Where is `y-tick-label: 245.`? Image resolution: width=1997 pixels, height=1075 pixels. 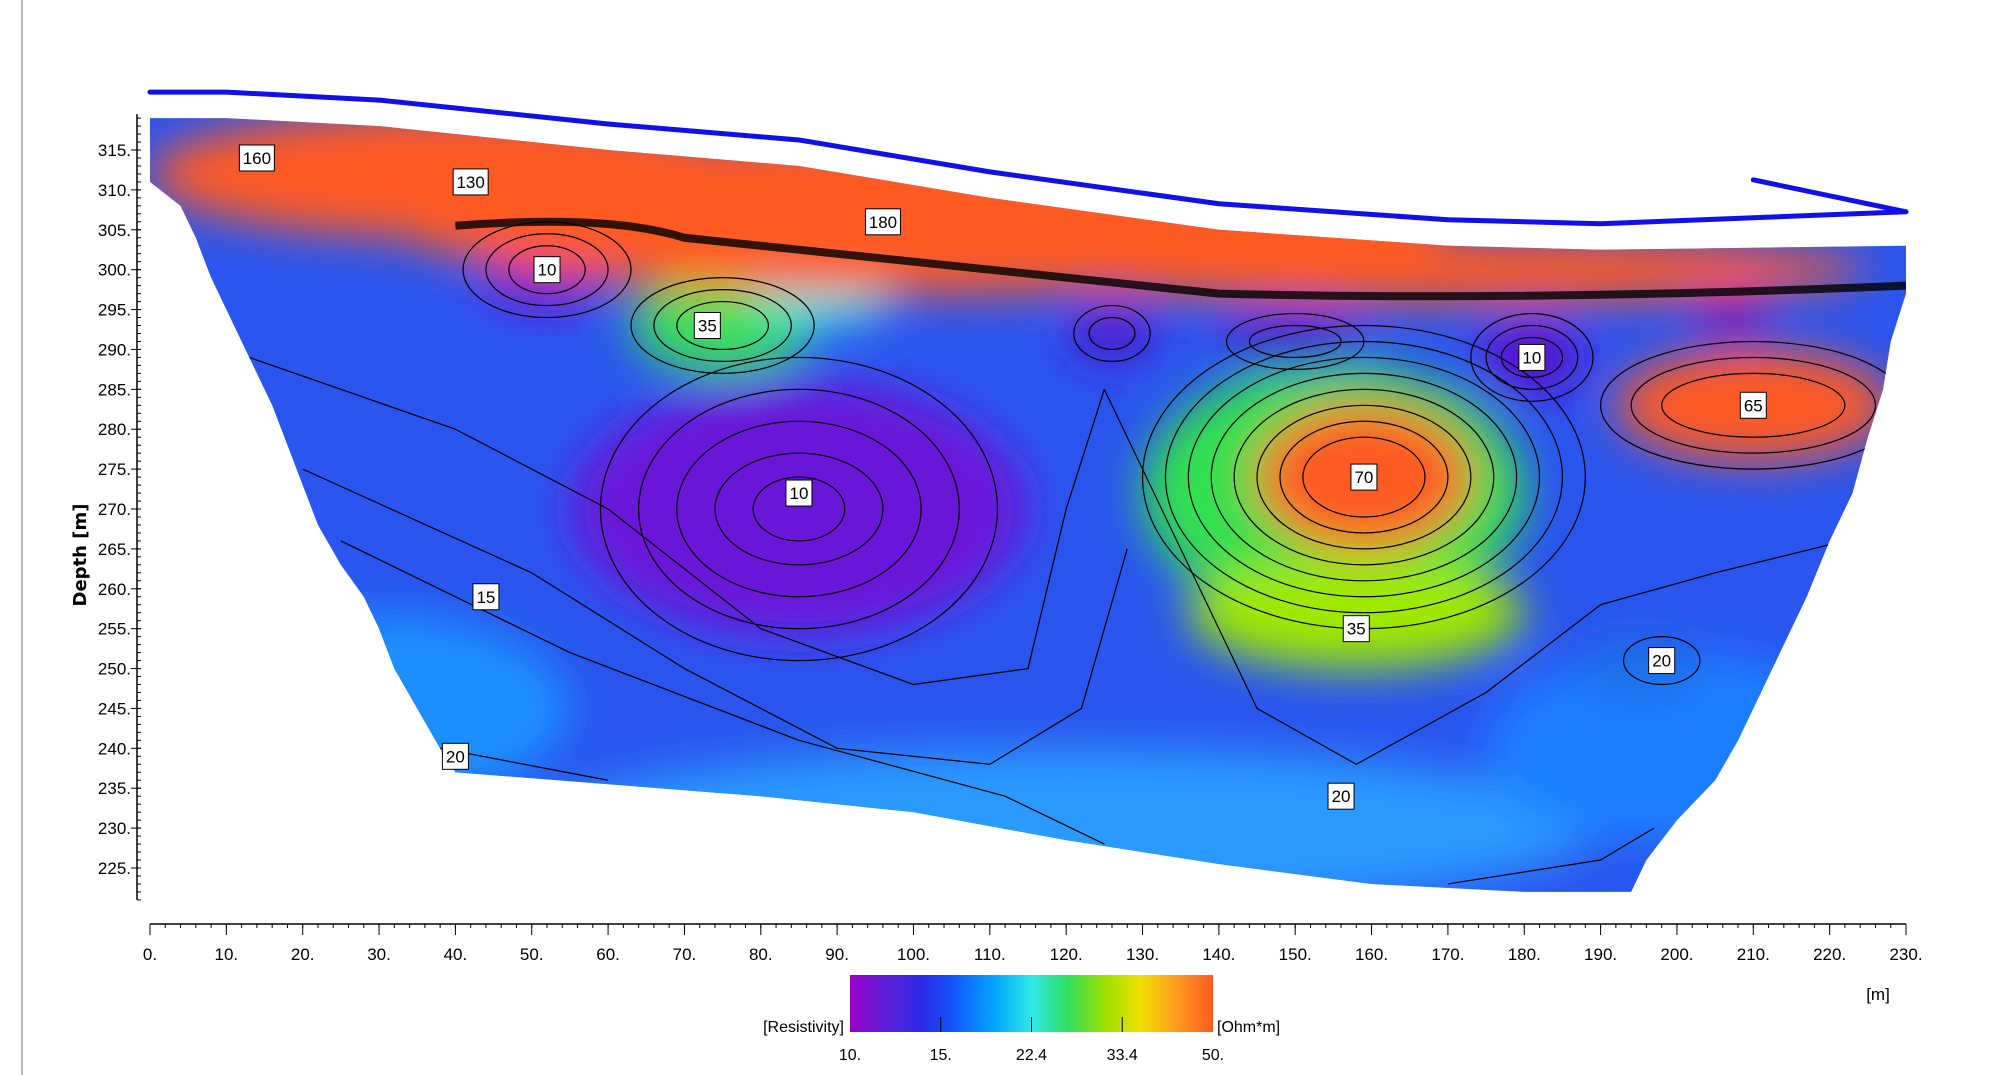
y-tick-label: 245. is located at coordinates (114, 708).